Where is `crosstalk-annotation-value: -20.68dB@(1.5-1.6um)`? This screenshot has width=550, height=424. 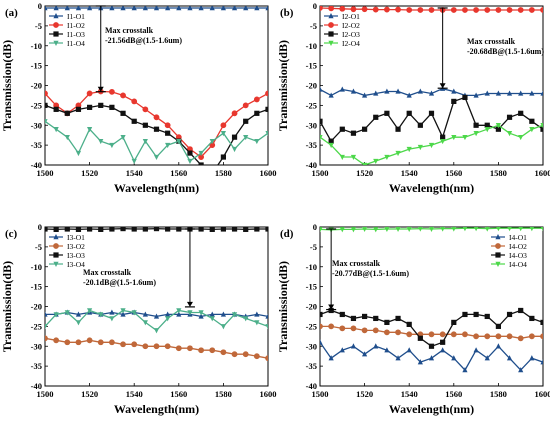
crosstalk-annotation-value: -20.68dB@(1.5-1.6um) is located at coordinates (505, 51).